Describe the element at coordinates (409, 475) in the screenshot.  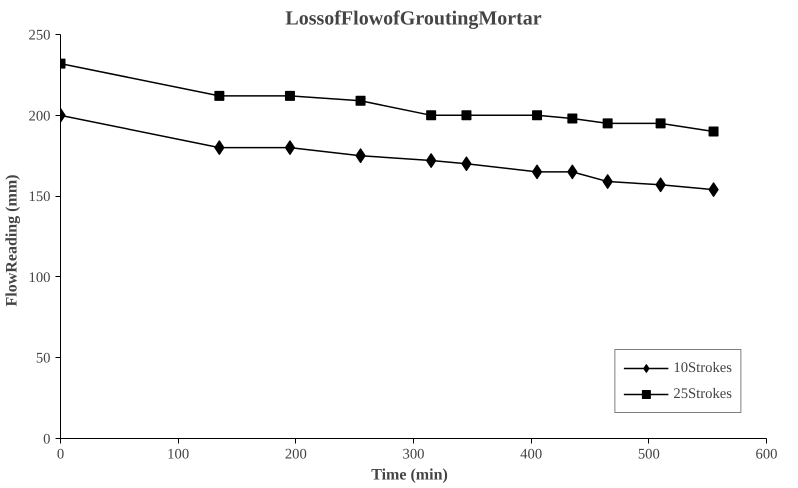
I see `x-axis-title: Time (min)` at that location.